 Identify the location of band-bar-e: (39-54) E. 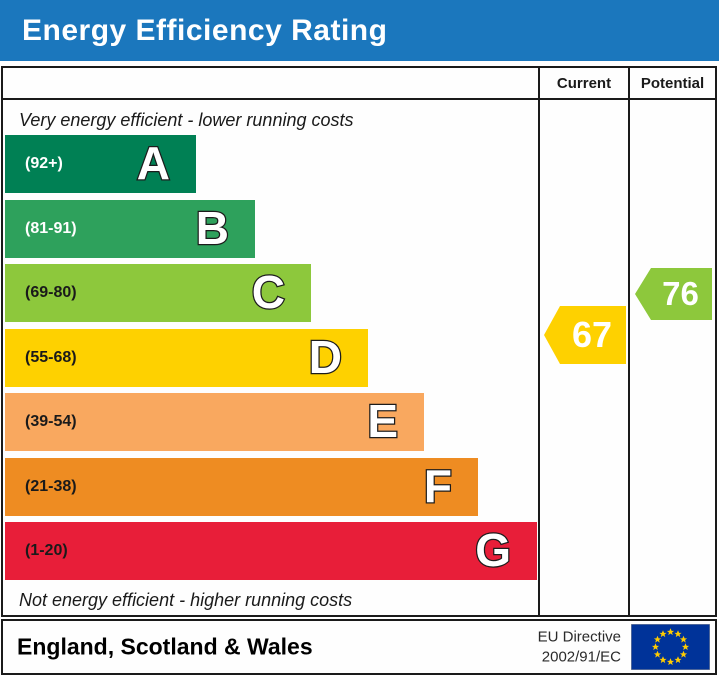
(214, 422).